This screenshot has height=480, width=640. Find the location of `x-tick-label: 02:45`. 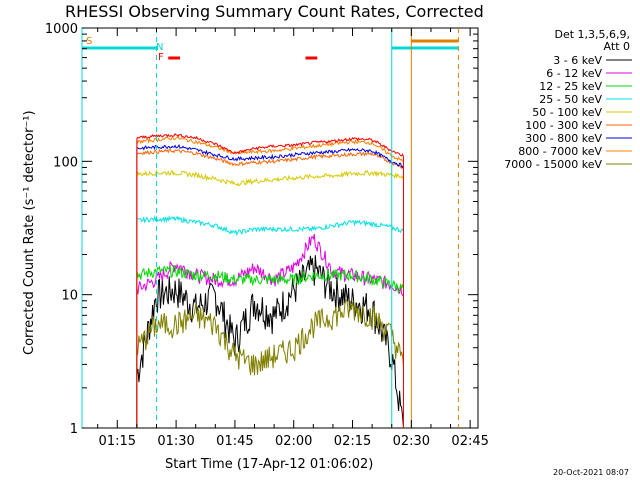

x-tick-label: 02:45 is located at coordinates (469, 441).